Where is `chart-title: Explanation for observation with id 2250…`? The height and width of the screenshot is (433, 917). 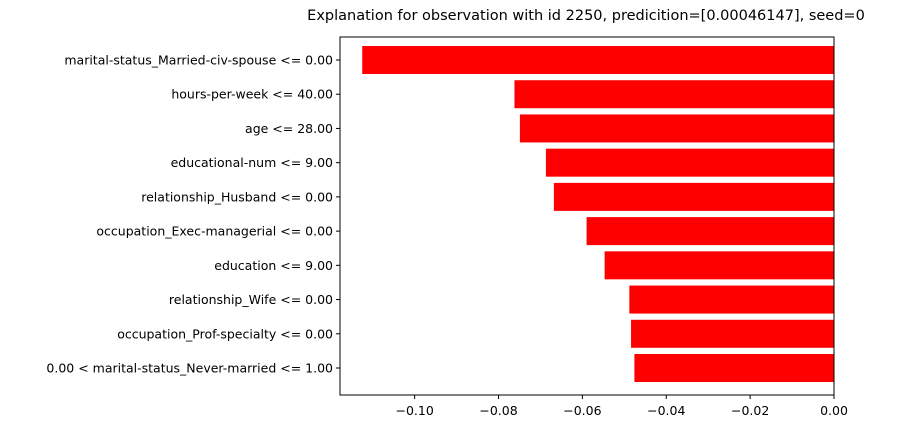
chart-title: Explanation for observation with id 2250… is located at coordinates (586, 16).